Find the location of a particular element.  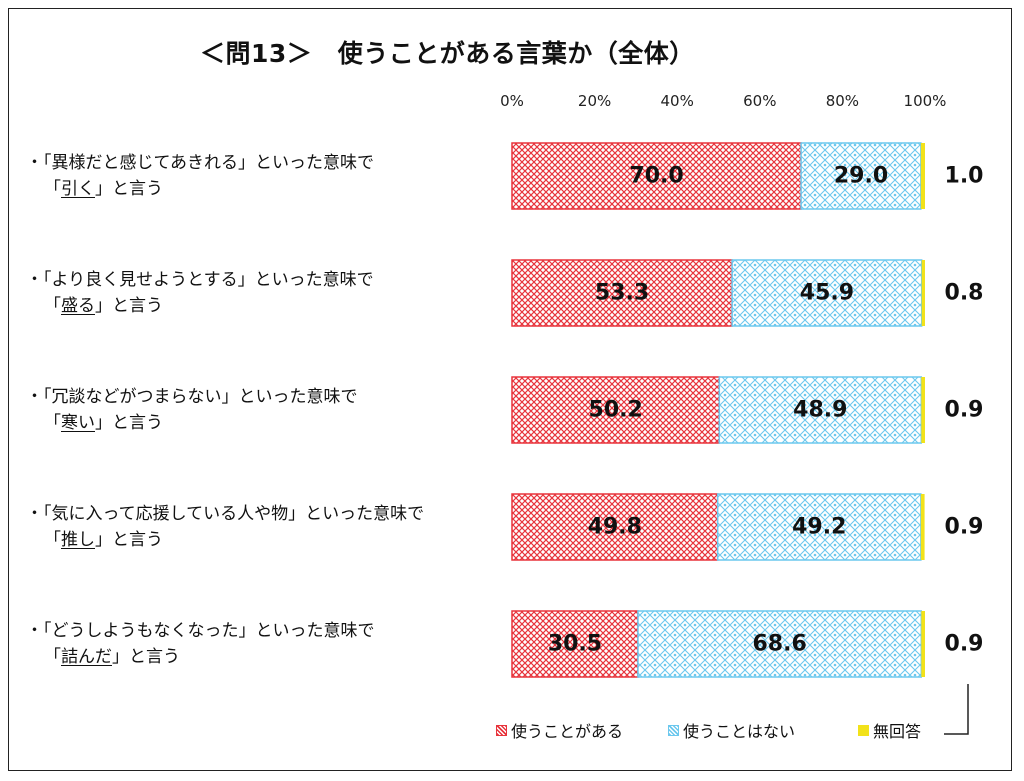

data-label: 30.5 is located at coordinates (575, 644).